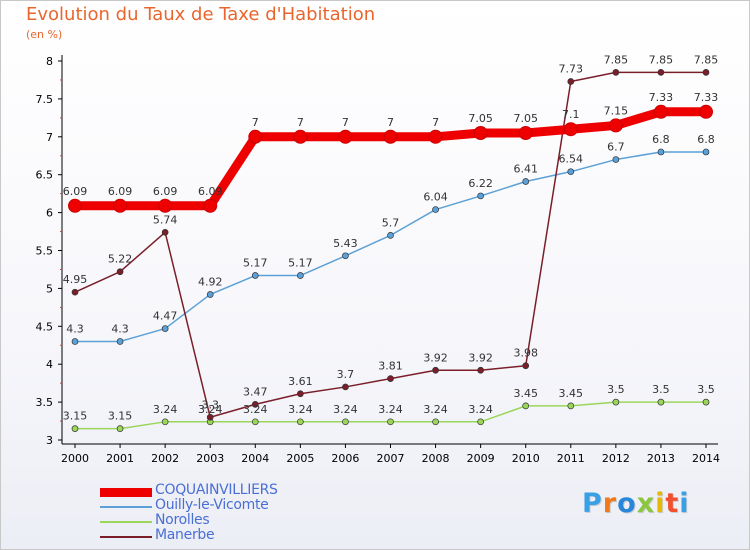  What do you see at coordinates (480, 357) in the screenshot?
I see `data-label-manerbe: 3.92` at bounding box center [480, 357].